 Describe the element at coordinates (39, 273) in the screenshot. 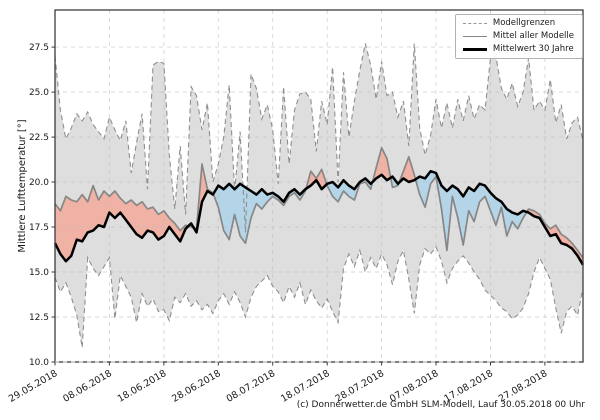

I see `y-tick-label: 15.0` at that location.